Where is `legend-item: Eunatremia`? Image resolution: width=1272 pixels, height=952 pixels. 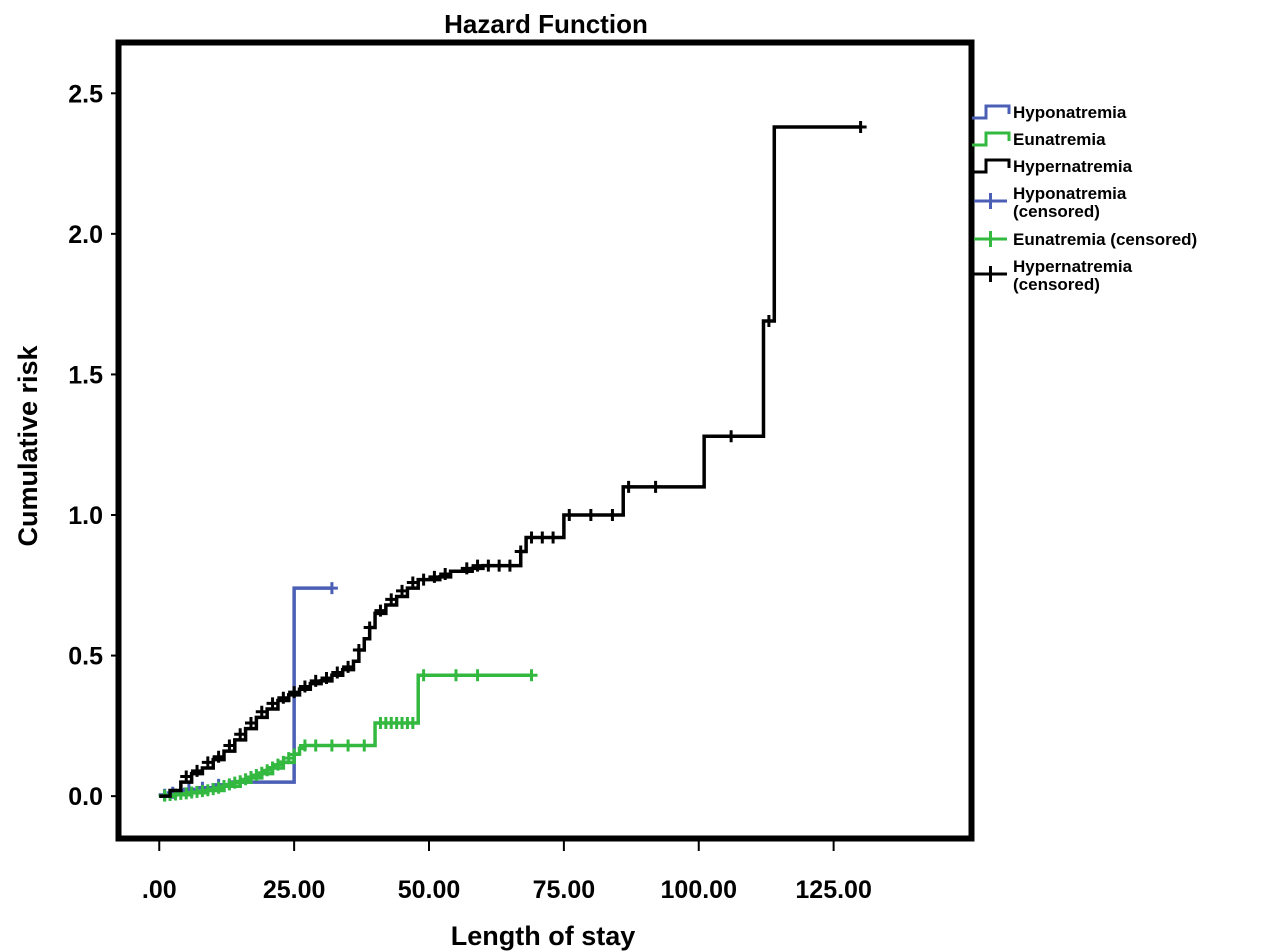 legend-item: Eunatremia is located at coordinates (1039, 139).